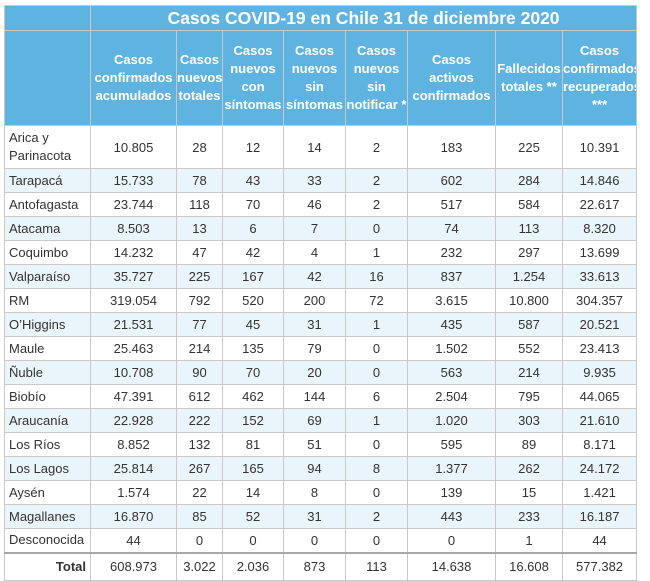 This screenshot has width=650, height=581. What do you see at coordinates (451, 444) in the screenshot?
I see `table-cell: 595` at bounding box center [451, 444].